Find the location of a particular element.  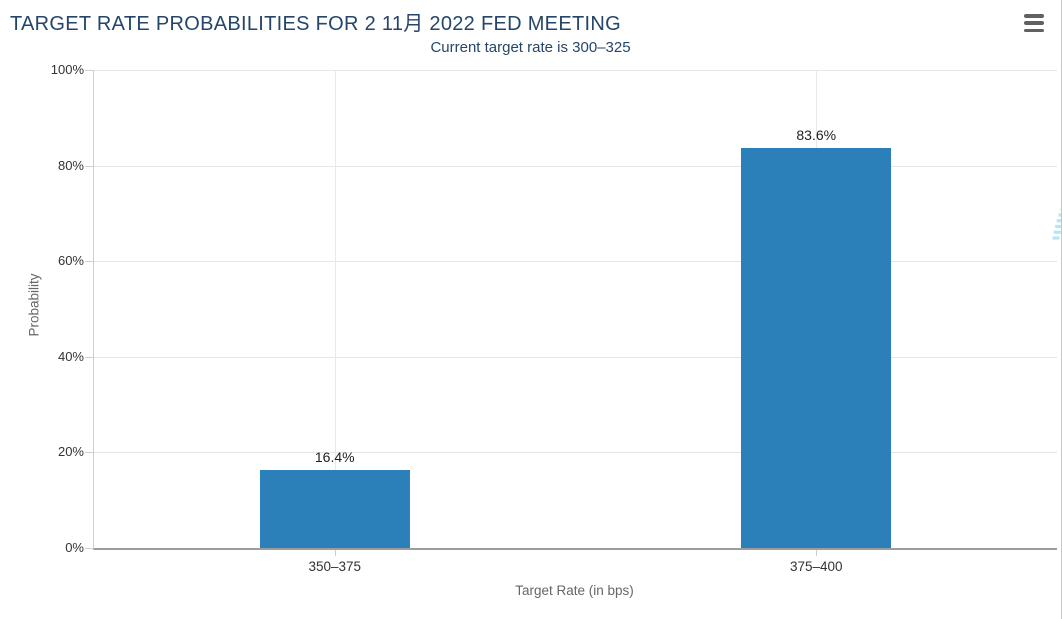

y-tick-label: 60% is located at coordinates (70, 261).